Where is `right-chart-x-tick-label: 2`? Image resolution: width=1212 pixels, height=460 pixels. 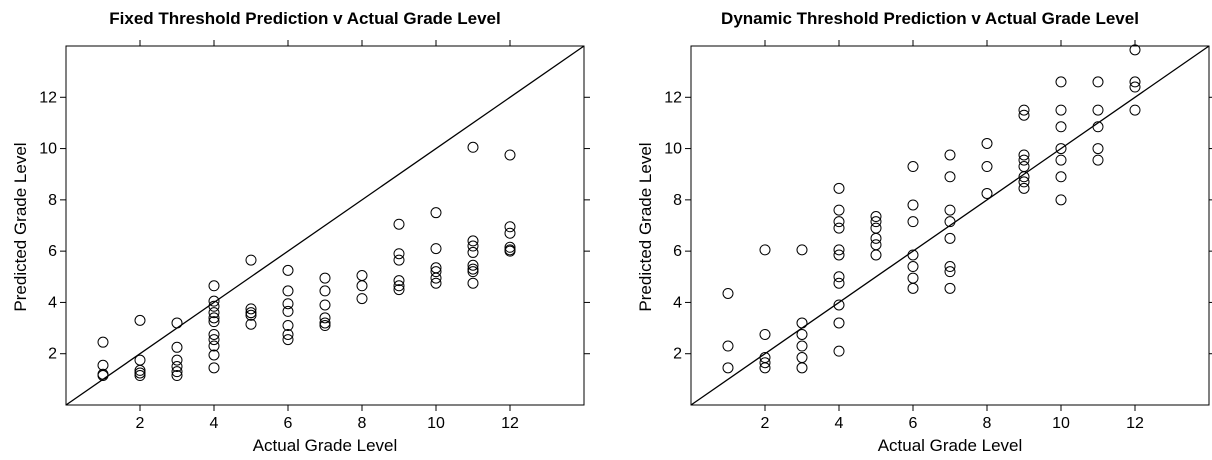 right-chart-x-tick-label: 2 is located at coordinates (765, 423).